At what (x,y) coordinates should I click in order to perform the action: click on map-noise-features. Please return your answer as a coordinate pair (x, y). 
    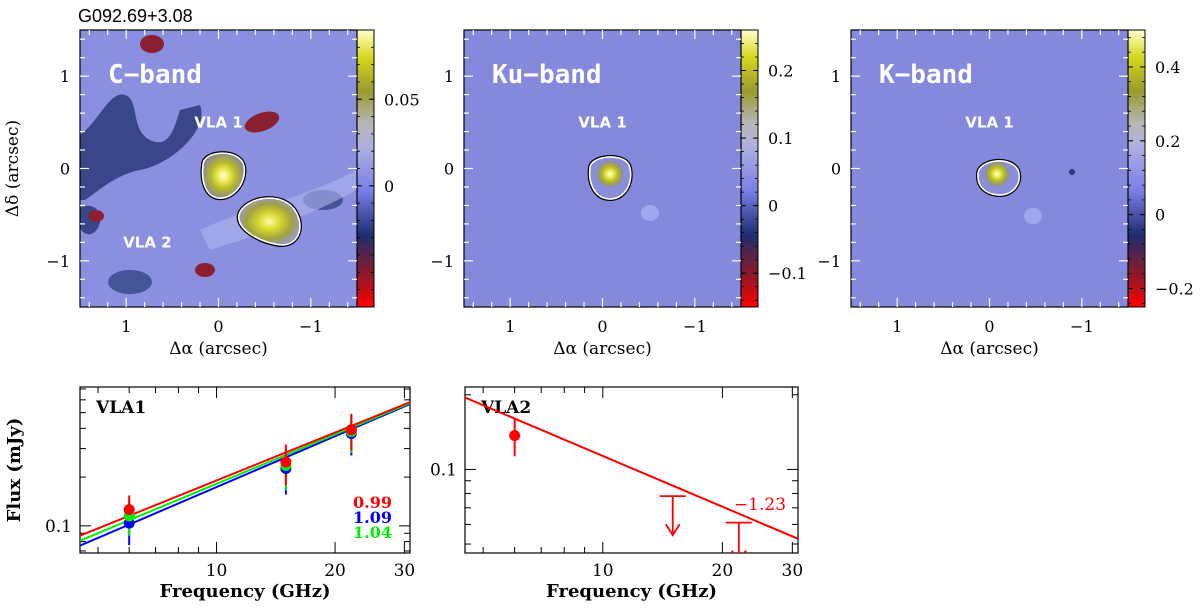
    Looking at the image, I should click on (218, 164).